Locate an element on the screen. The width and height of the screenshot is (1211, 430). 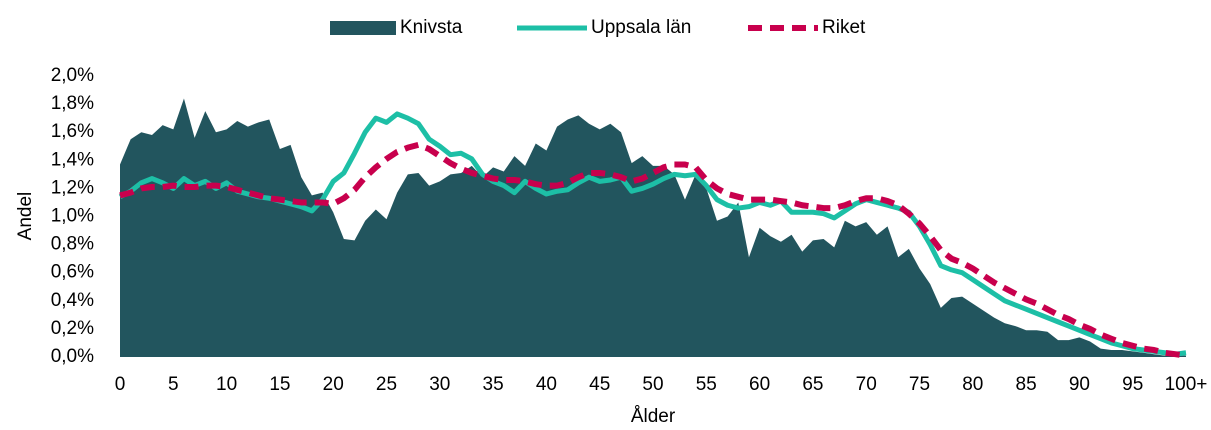
legend-swatch is located at coordinates (363, 28).